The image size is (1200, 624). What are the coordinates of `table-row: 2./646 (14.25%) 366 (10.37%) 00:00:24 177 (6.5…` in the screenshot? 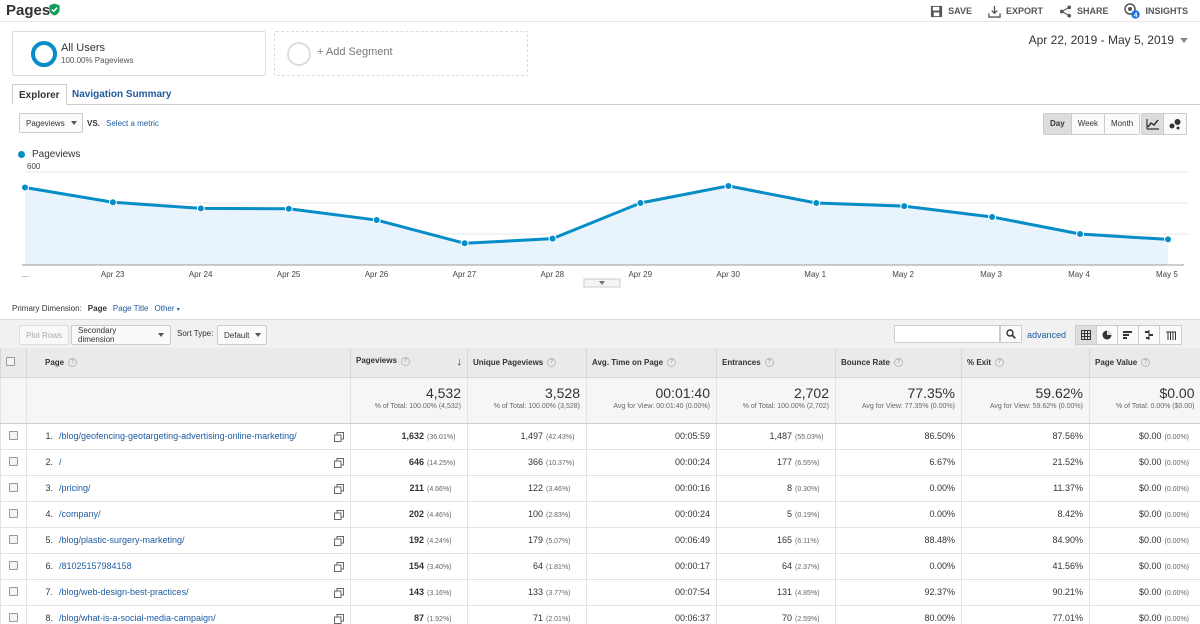 It's located at (600, 462).